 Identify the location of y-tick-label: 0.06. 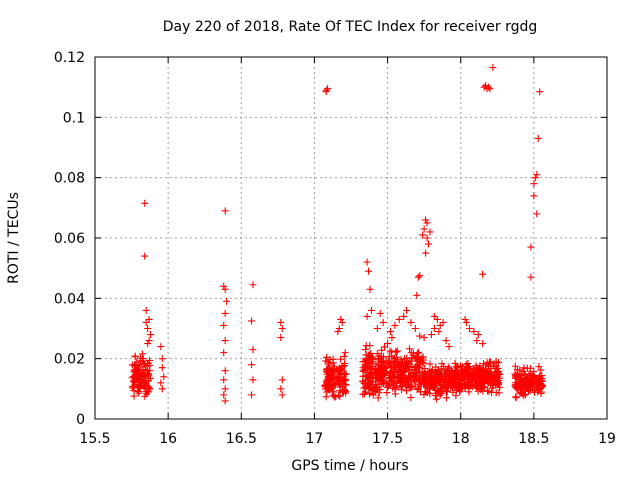
(69, 239).